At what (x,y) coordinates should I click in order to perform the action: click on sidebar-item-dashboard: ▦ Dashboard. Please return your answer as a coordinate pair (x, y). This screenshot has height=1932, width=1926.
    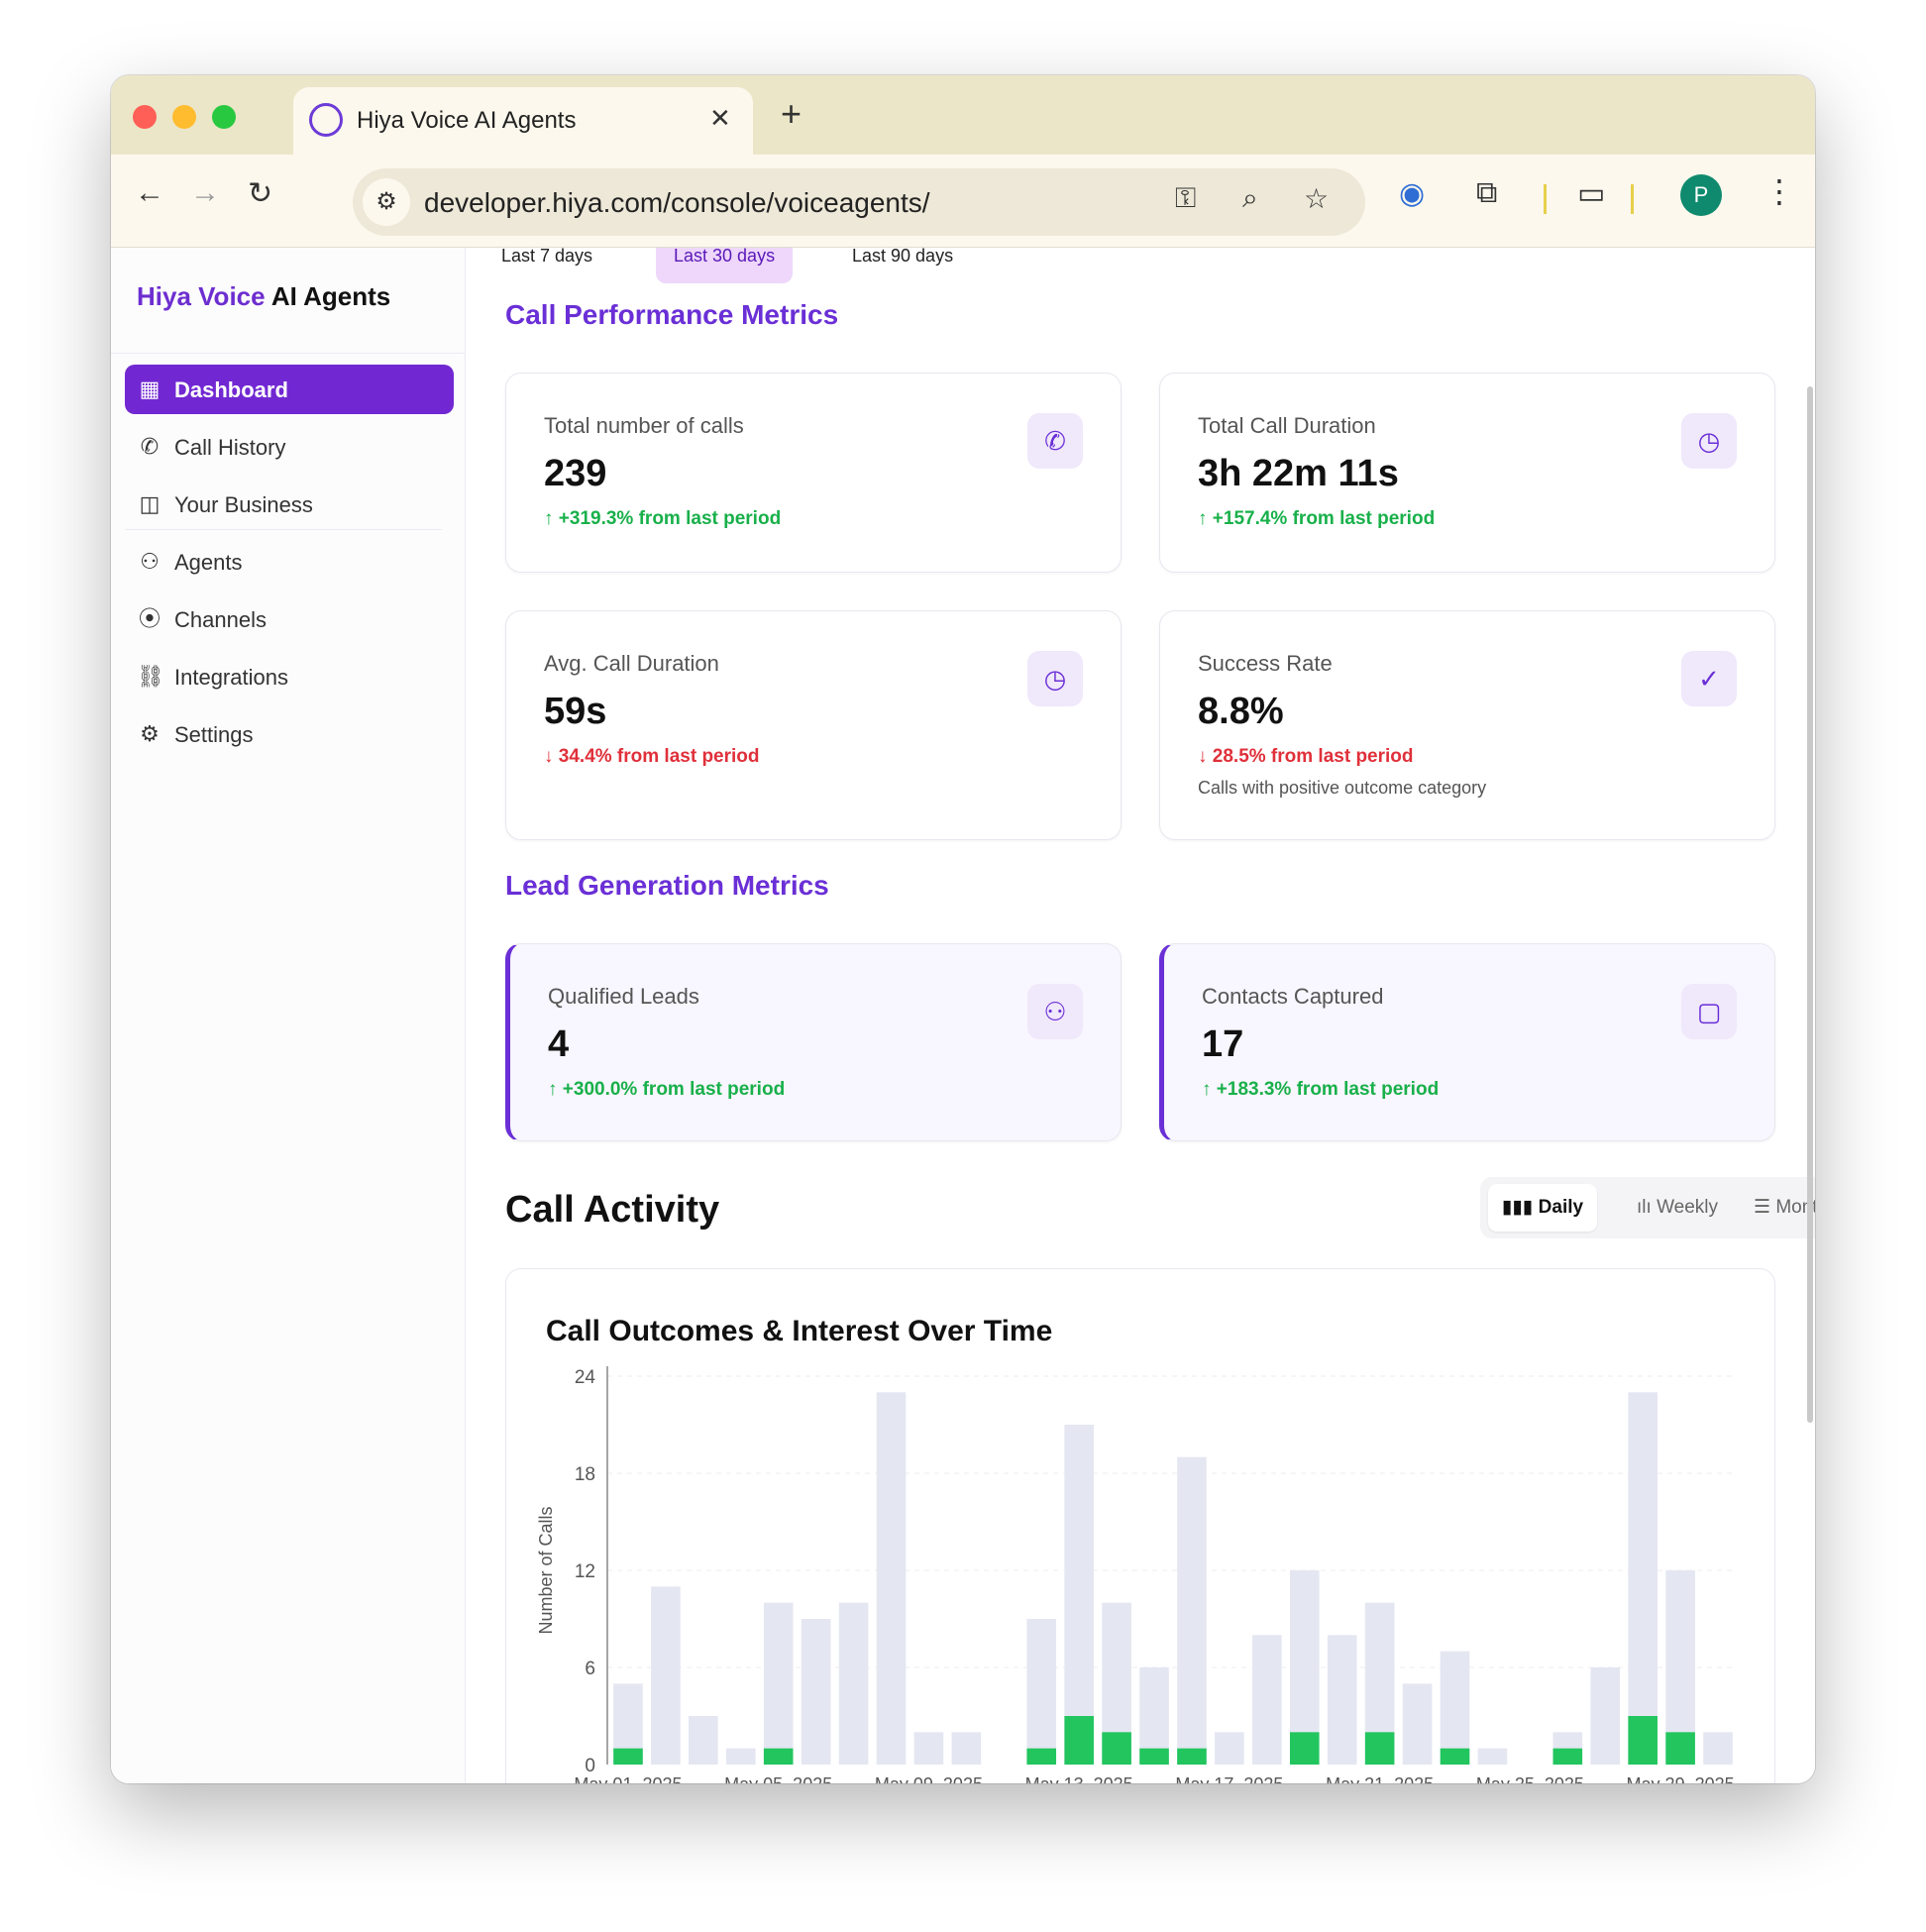
    Looking at the image, I should click on (289, 389).